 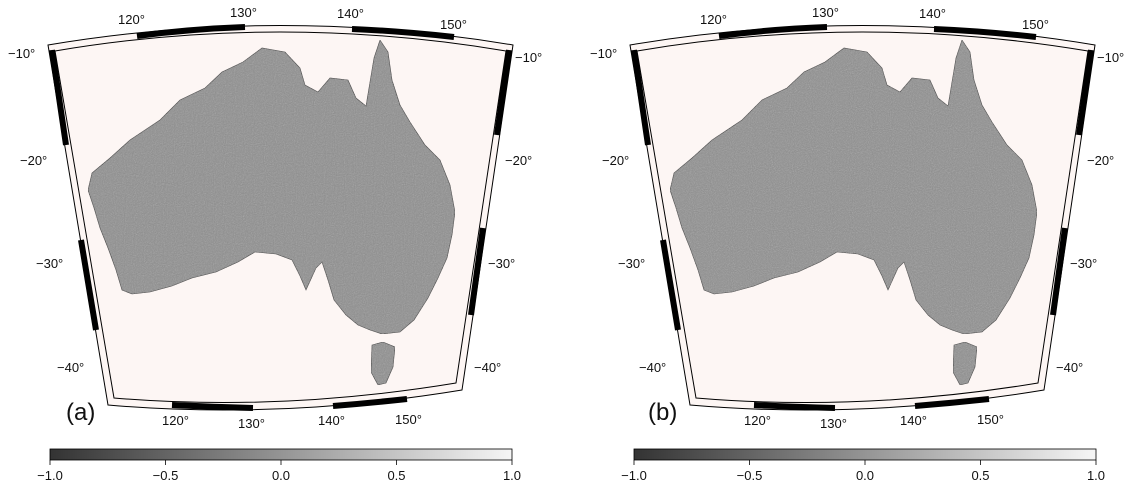 What do you see at coordinates (662, 412) in the screenshot?
I see `panel-label-b: (b)` at bounding box center [662, 412].